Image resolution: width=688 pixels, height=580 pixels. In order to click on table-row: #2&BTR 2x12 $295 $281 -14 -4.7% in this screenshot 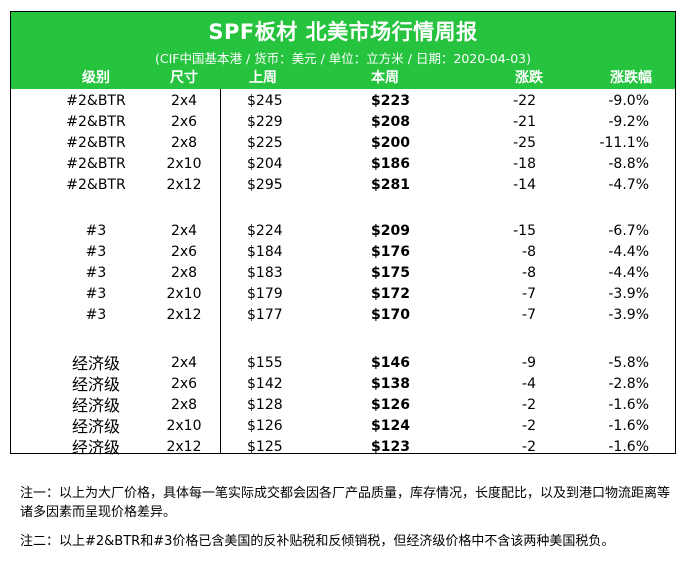, I will do `click(343, 185)`.